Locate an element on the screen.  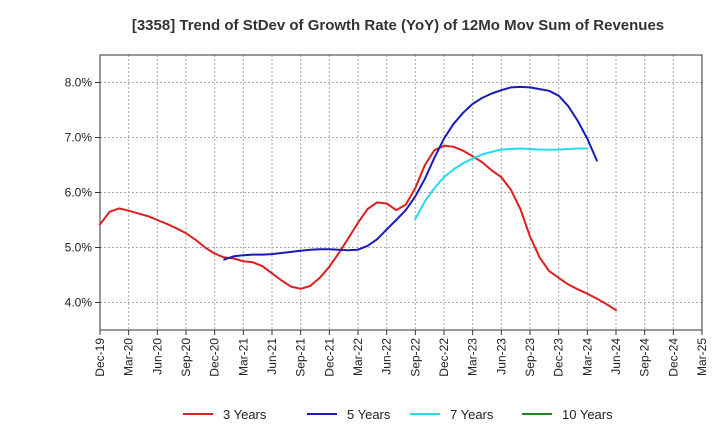
x-tick-label: Mar-20 is located at coordinates (129, 357).